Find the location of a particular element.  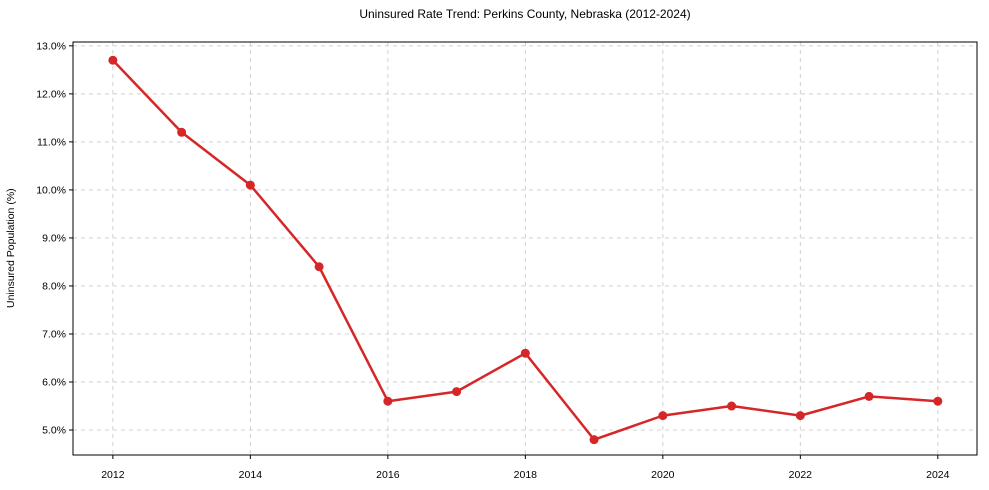

y-tick-label: 12.0% is located at coordinates (51, 94).